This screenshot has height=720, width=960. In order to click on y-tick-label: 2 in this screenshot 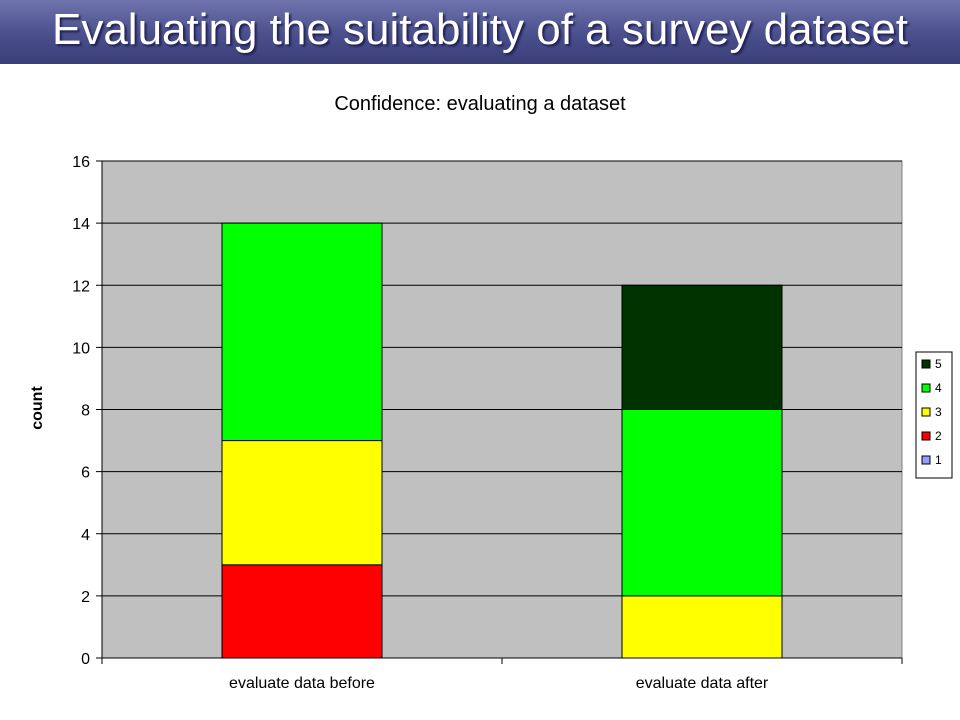, I will do `click(85, 597)`.